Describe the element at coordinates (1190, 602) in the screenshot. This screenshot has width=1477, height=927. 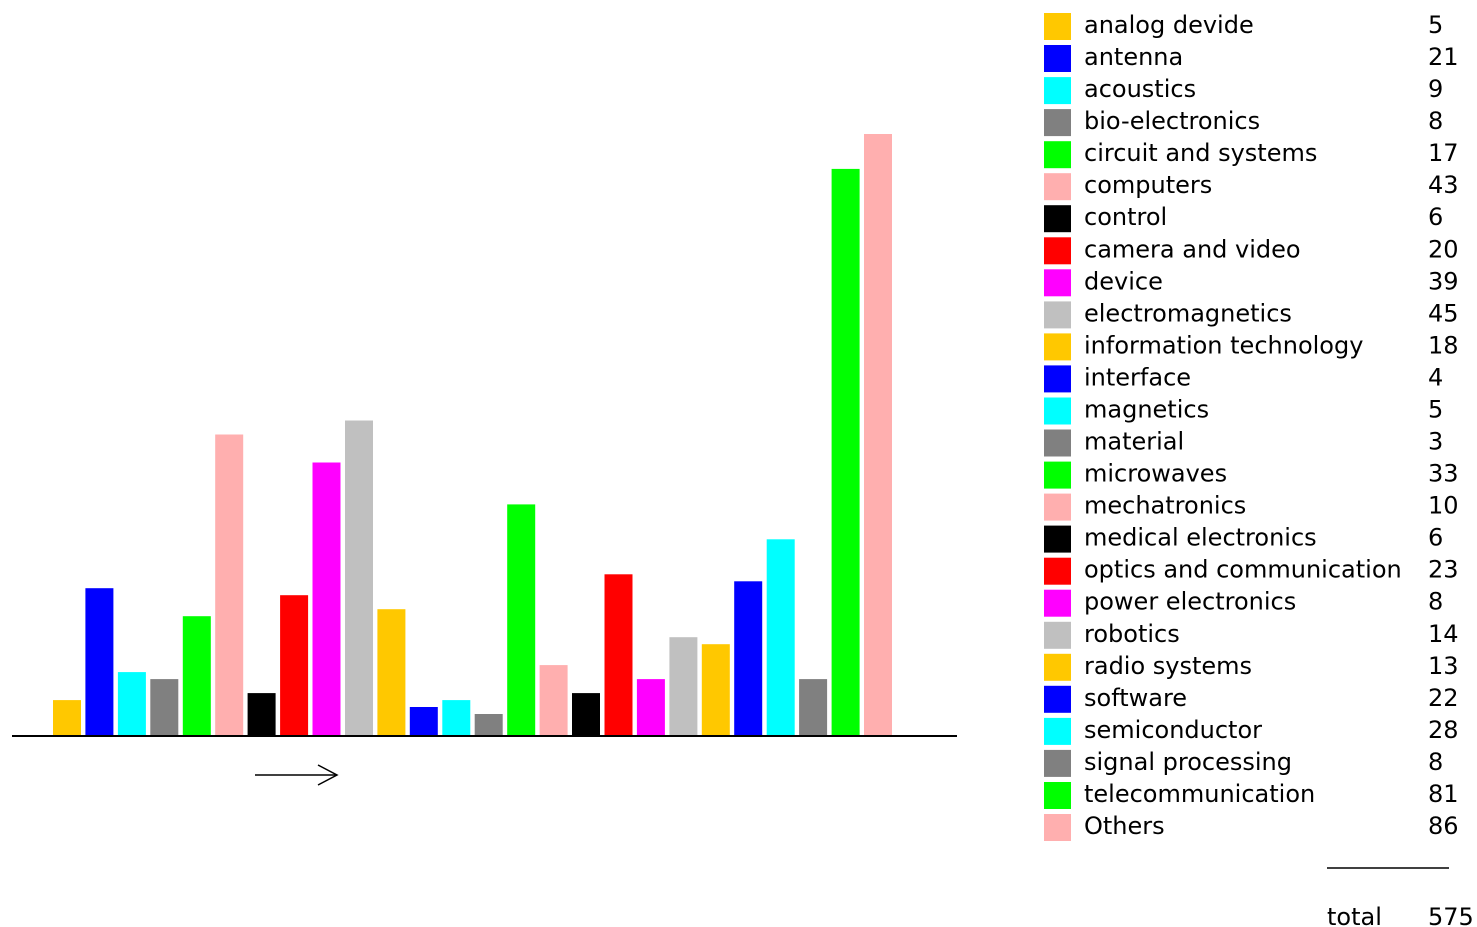
I see `legend-label-power-electronics: power electronics` at that location.